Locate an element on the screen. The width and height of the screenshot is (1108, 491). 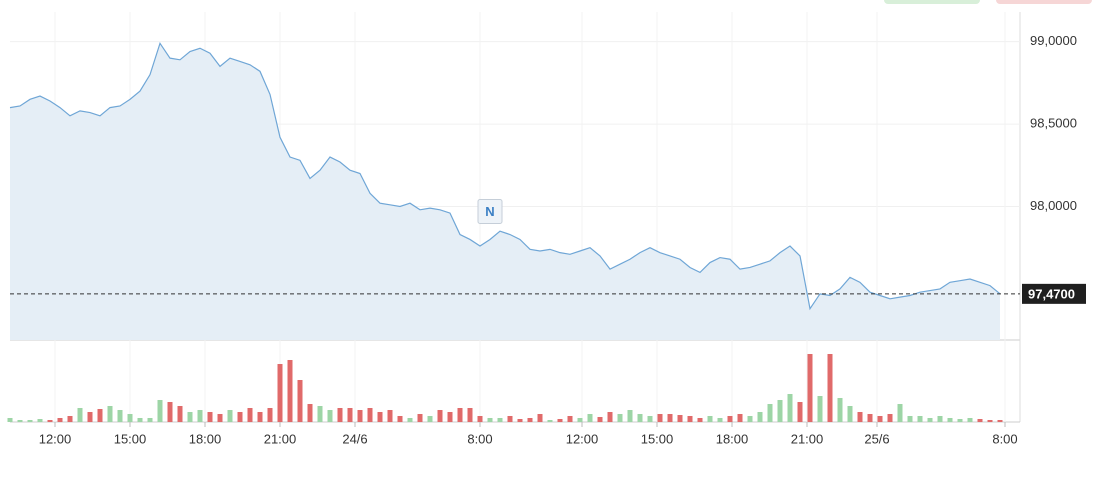
y-tick-label: 98,0000 is located at coordinates (1053, 205).